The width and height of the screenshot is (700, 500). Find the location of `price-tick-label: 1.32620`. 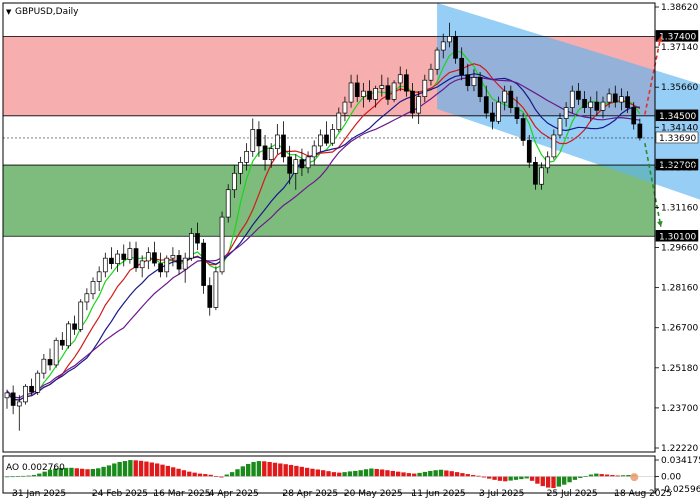

price-tick-label: 1.32620 is located at coordinates (679, 168).